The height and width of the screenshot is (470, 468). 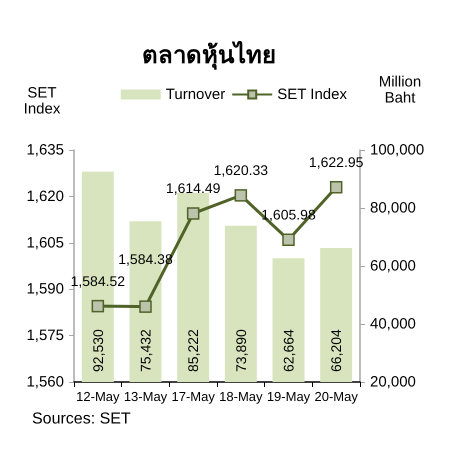 I want to click on y2-tick-label: 20,000, so click(x=393, y=382).